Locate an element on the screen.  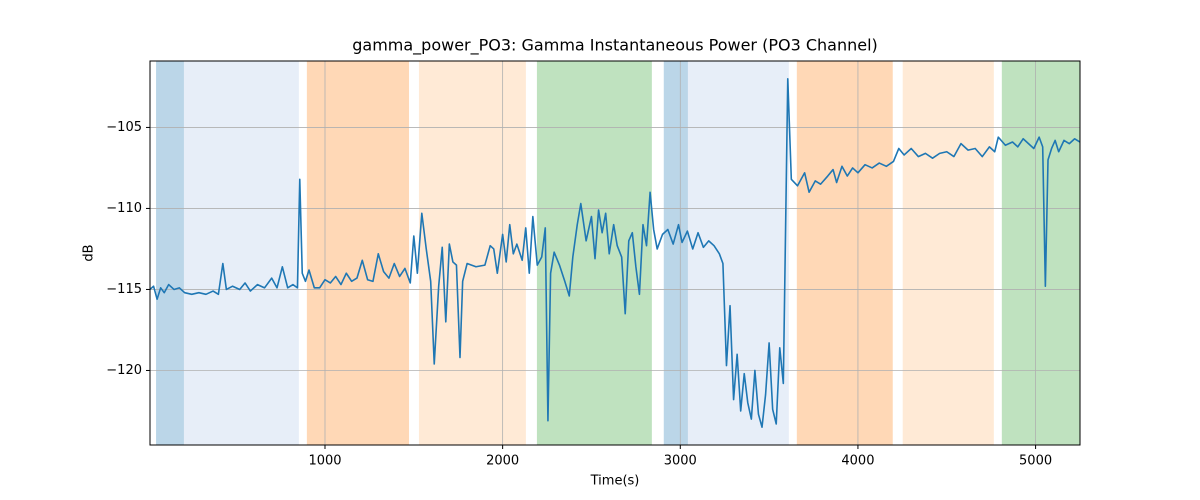
y-tick-label: −115 is located at coordinates (124, 289).